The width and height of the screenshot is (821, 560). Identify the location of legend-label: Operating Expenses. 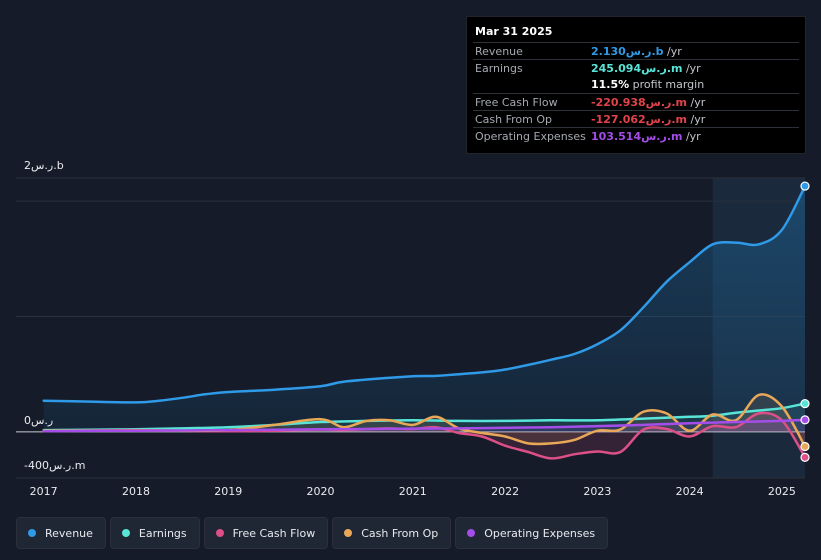
(540, 533).